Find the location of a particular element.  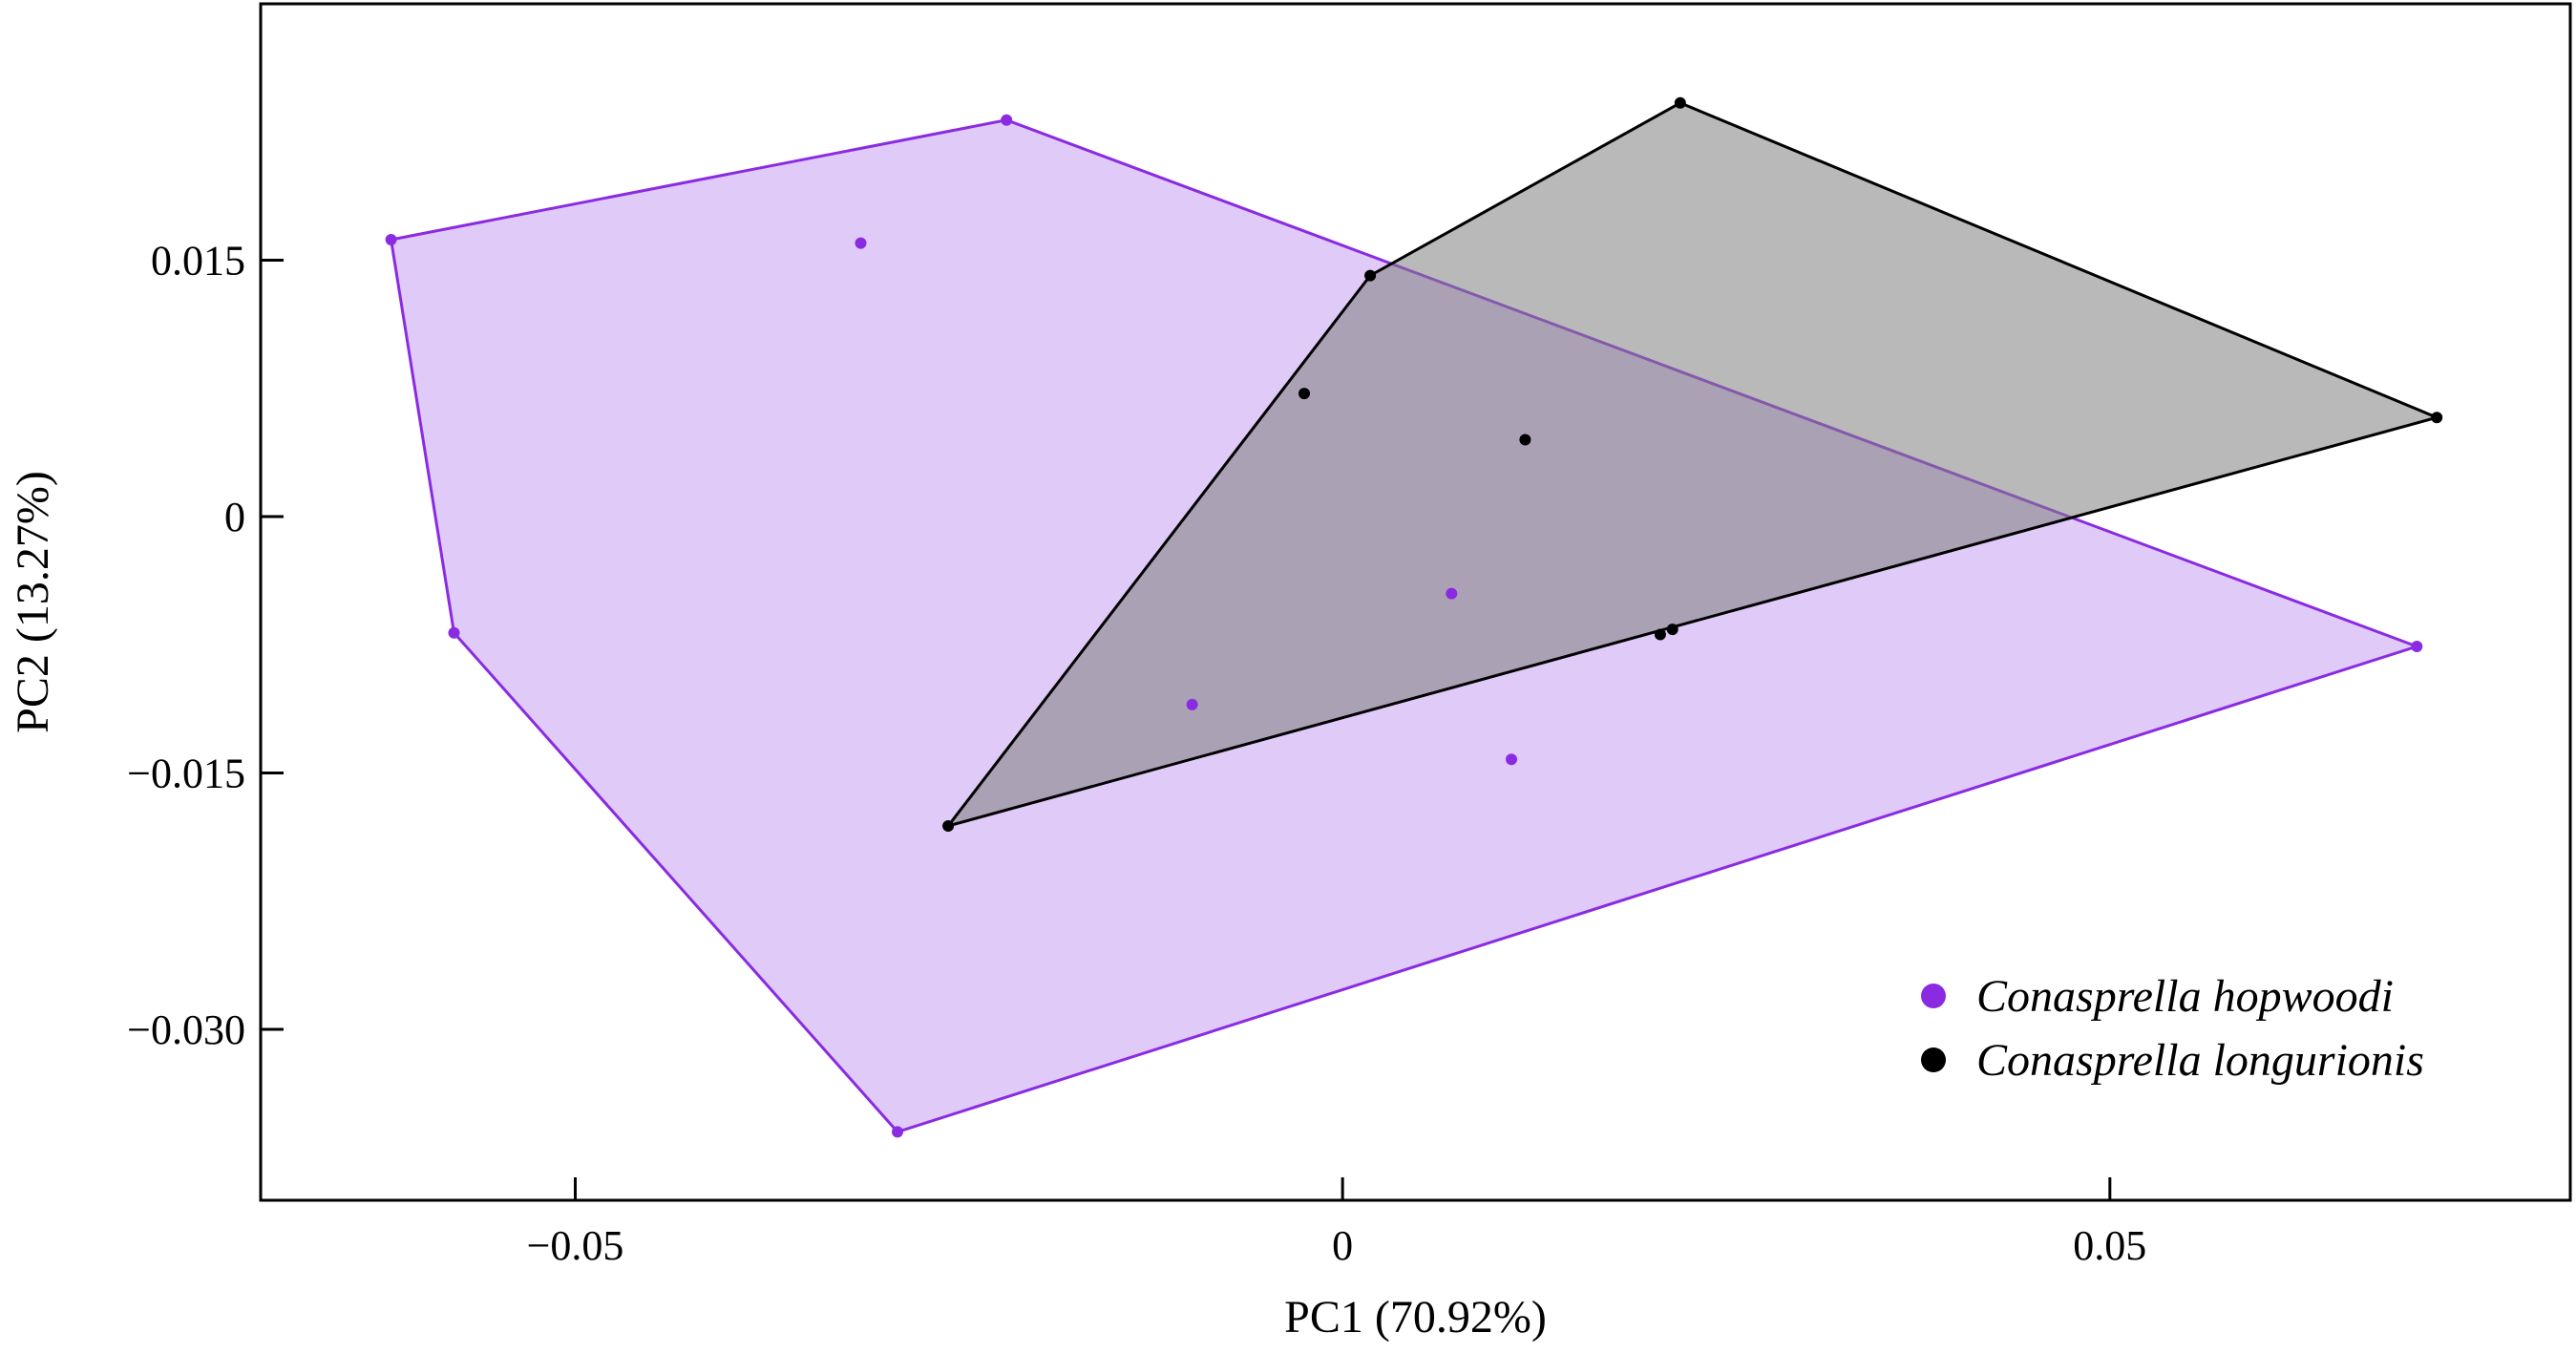

y-axis: 0.015 0 −0.015 −0.030 is located at coordinates (205, 645).